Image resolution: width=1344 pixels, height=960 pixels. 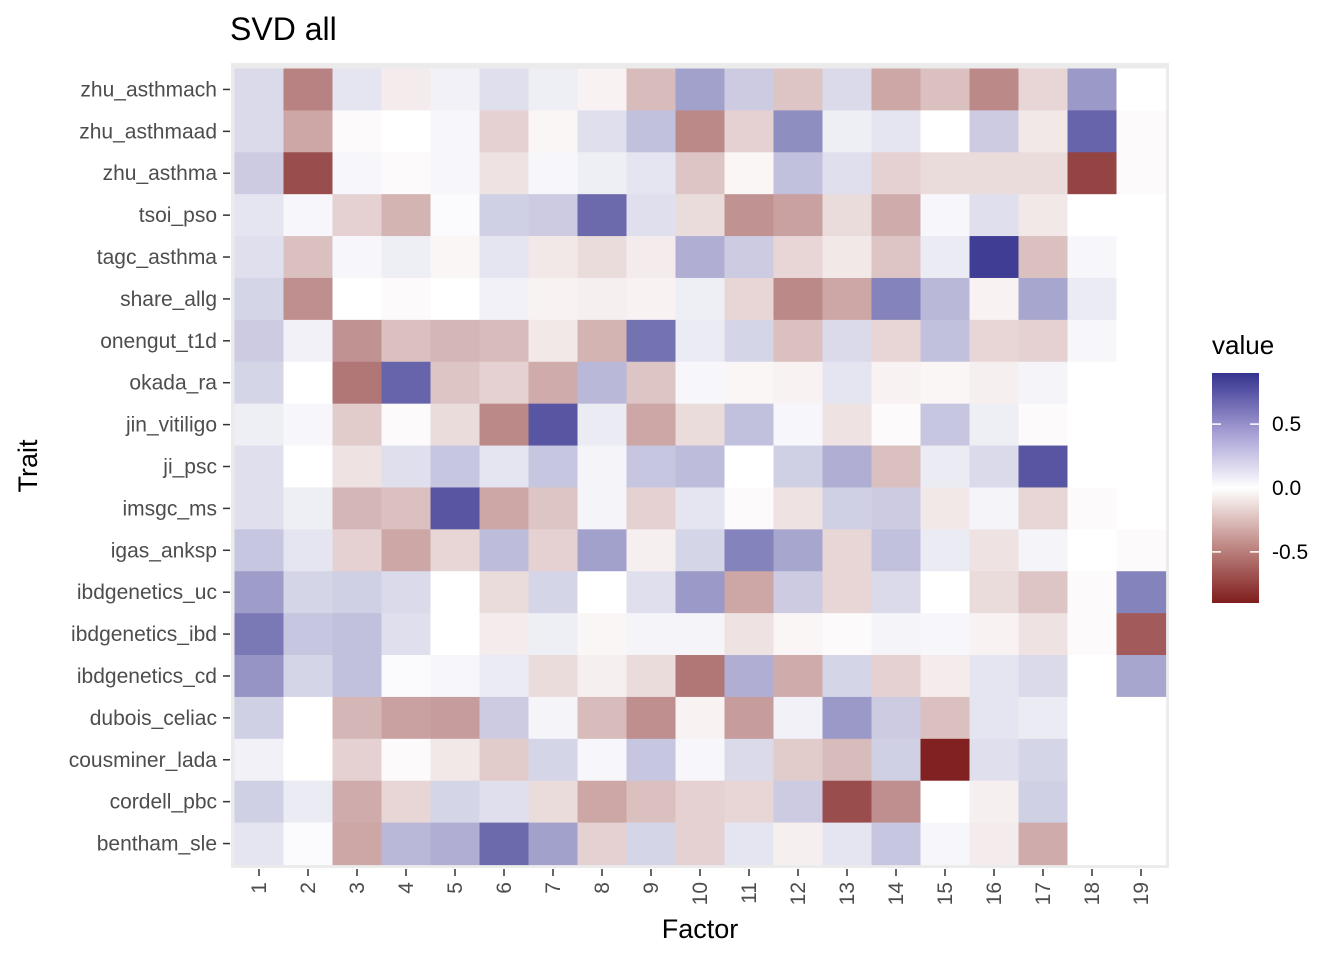 What do you see at coordinates (158, 341) in the screenshot?
I see `y-tick-label: onengut_t1d` at bounding box center [158, 341].